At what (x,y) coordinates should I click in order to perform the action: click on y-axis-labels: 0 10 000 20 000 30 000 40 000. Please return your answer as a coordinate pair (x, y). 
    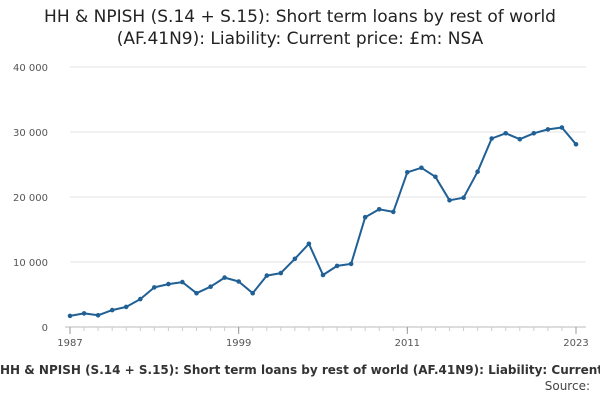
    Looking at the image, I should click on (30, 198).